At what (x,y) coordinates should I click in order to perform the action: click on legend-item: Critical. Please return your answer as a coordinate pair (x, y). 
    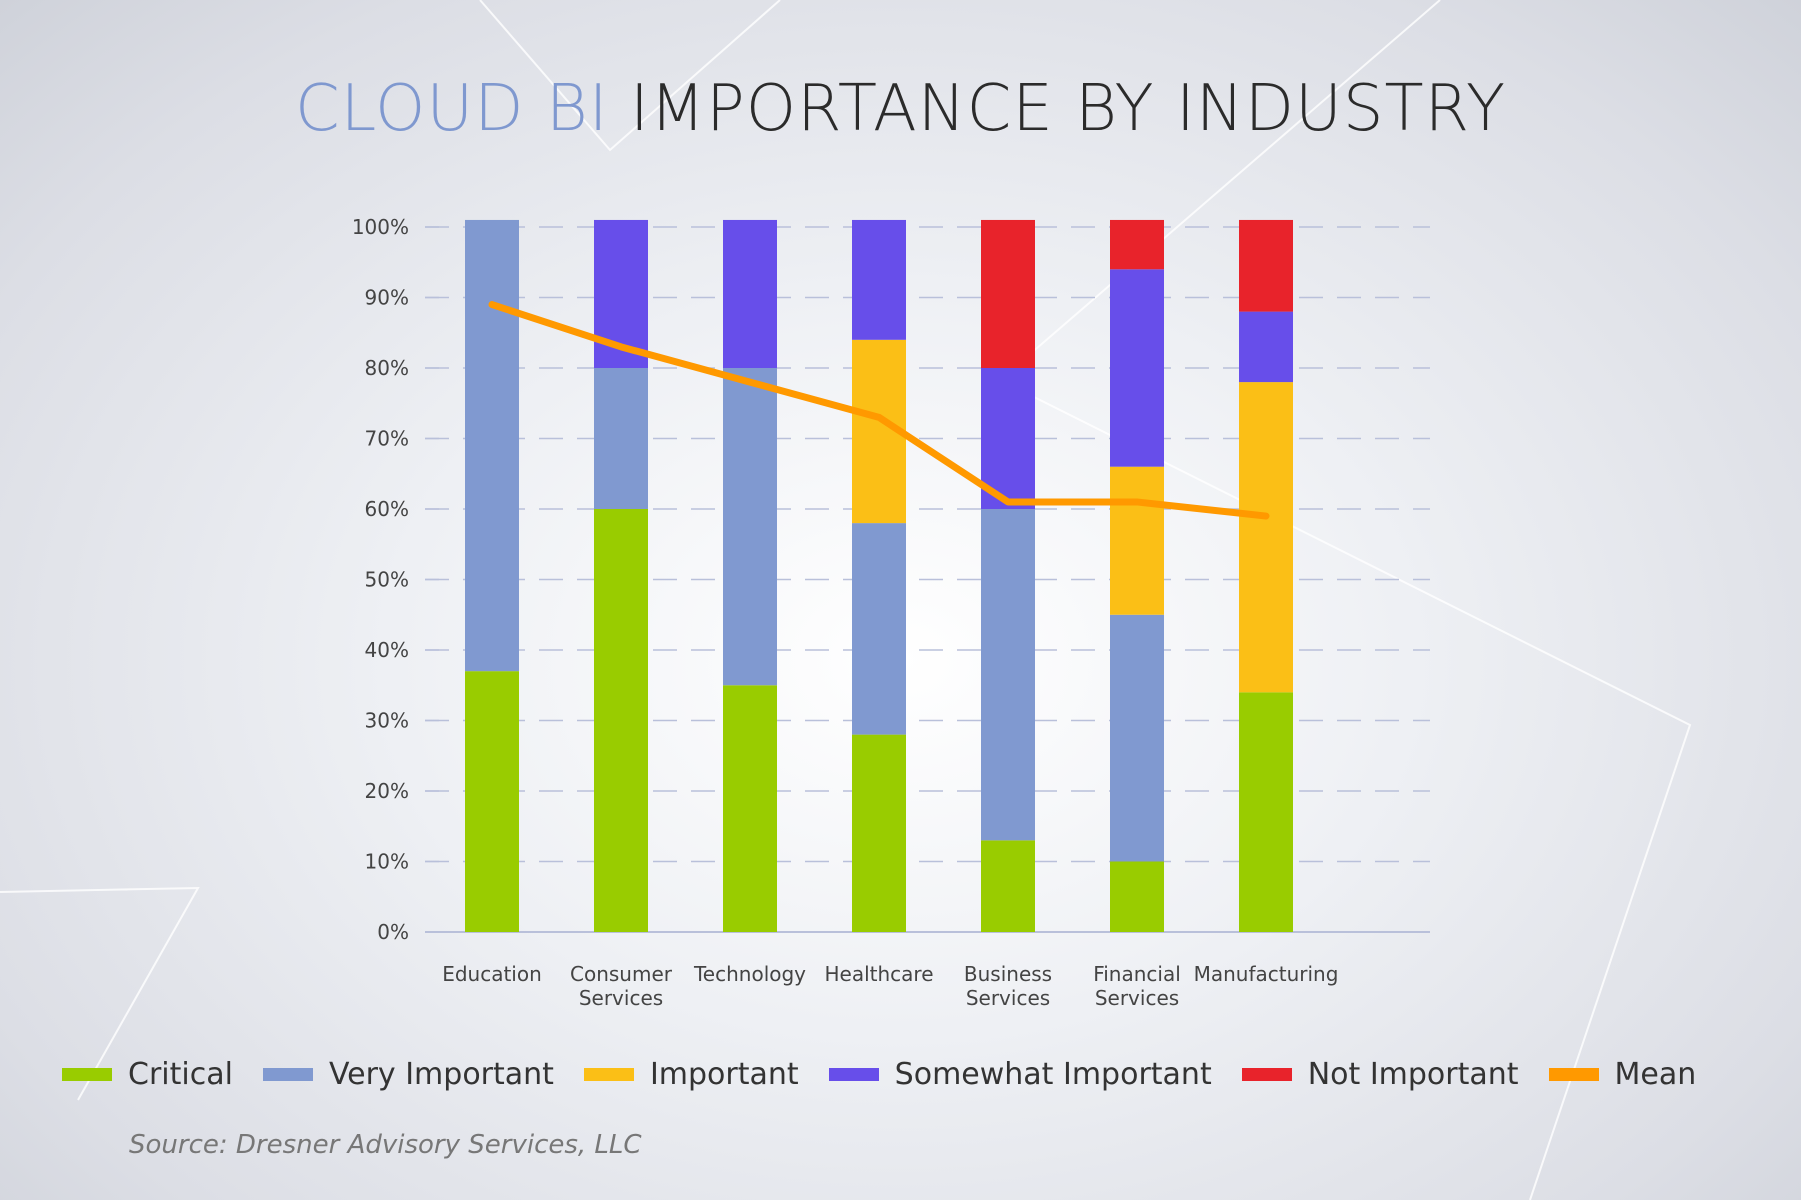
    Looking at the image, I should click on (147, 1074).